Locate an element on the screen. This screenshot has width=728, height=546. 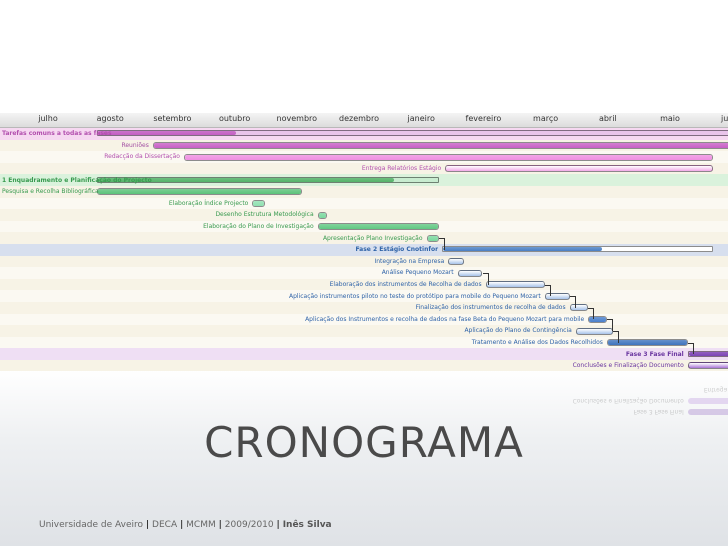
footer-course: MCMM is located at coordinates (201, 525).